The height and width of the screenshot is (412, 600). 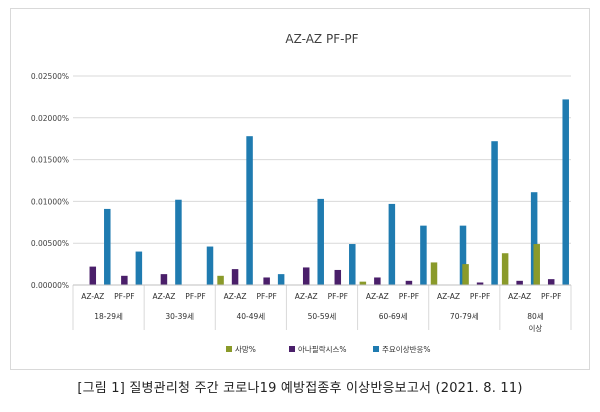 What do you see at coordinates (321, 39) in the screenshot?
I see `chart-title: AZ-AZ PF-PF` at bounding box center [321, 39].